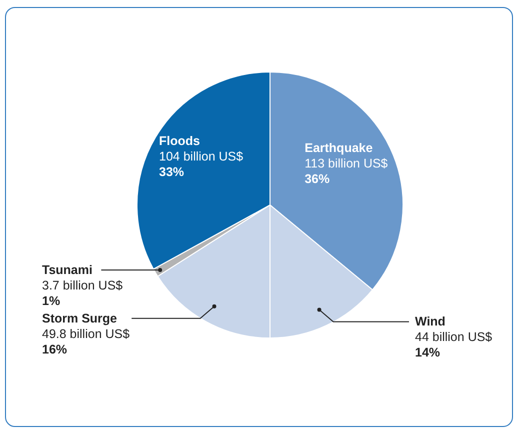 This screenshot has height=430, width=518. Describe the element at coordinates (346, 171) in the screenshot. I see `data-label: 113 billion US$ 36%` at that location.